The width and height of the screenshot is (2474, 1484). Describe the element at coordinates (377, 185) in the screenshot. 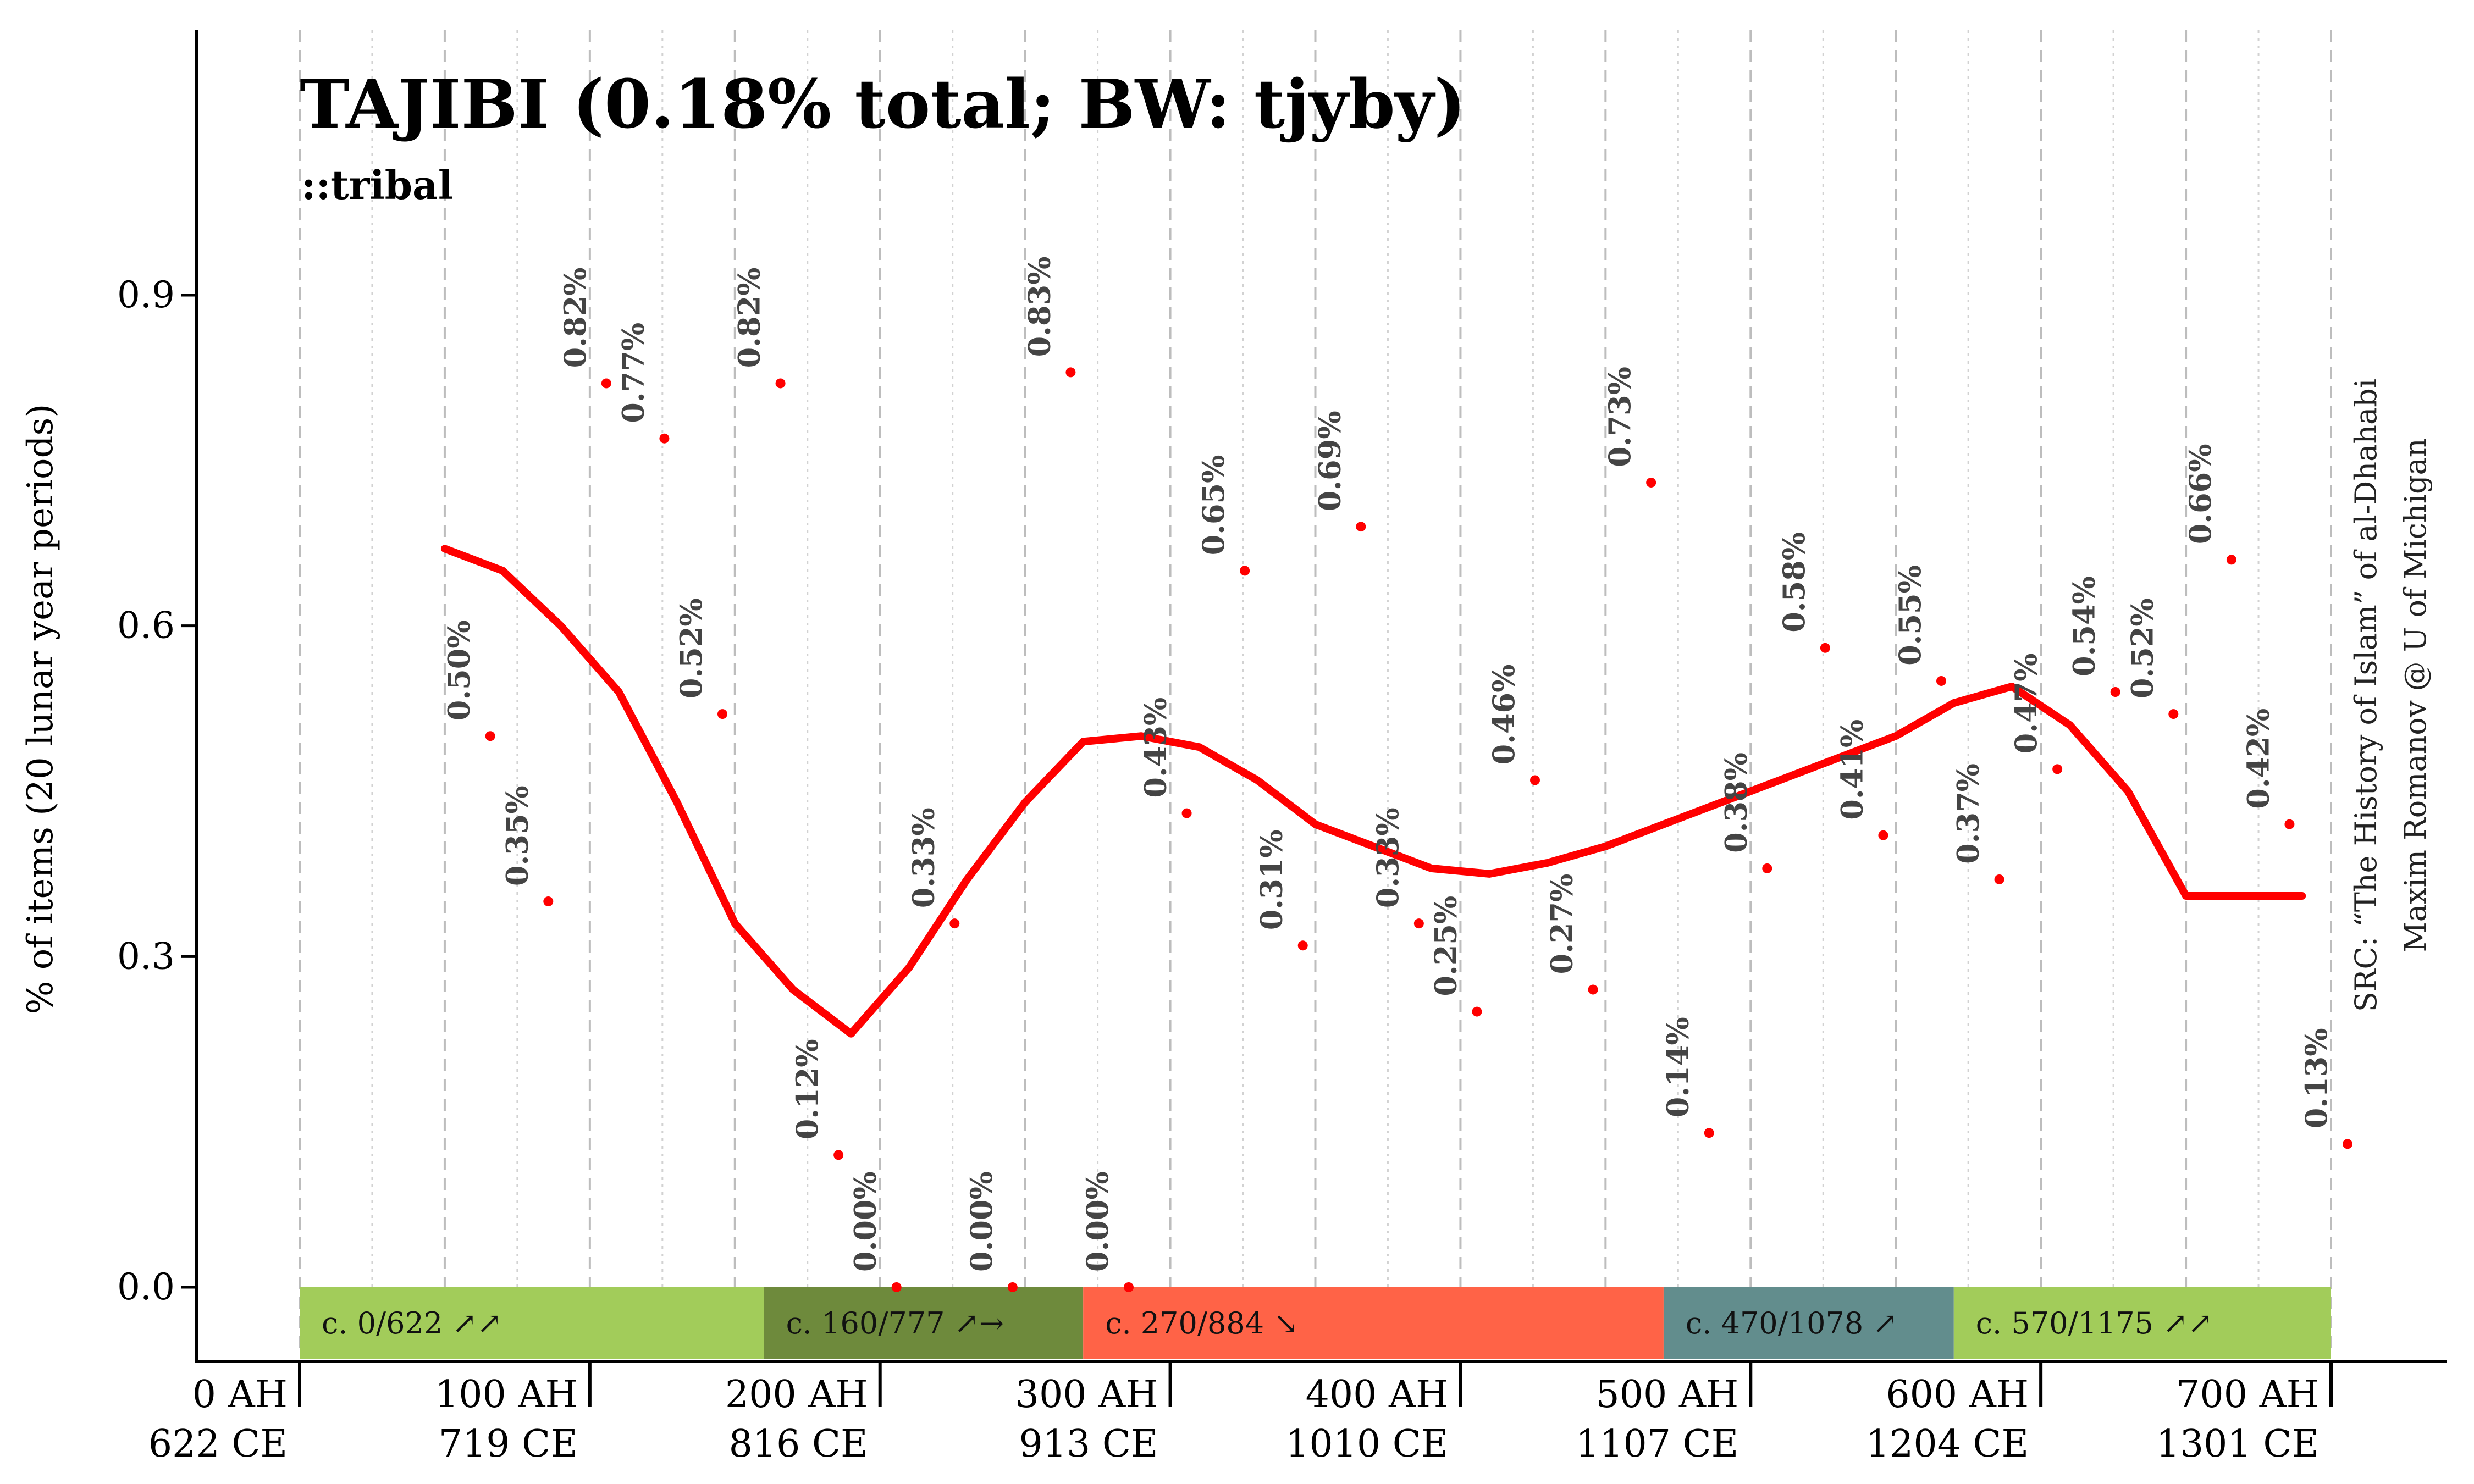

I see `chart-subtitle: ::tribal` at that location.